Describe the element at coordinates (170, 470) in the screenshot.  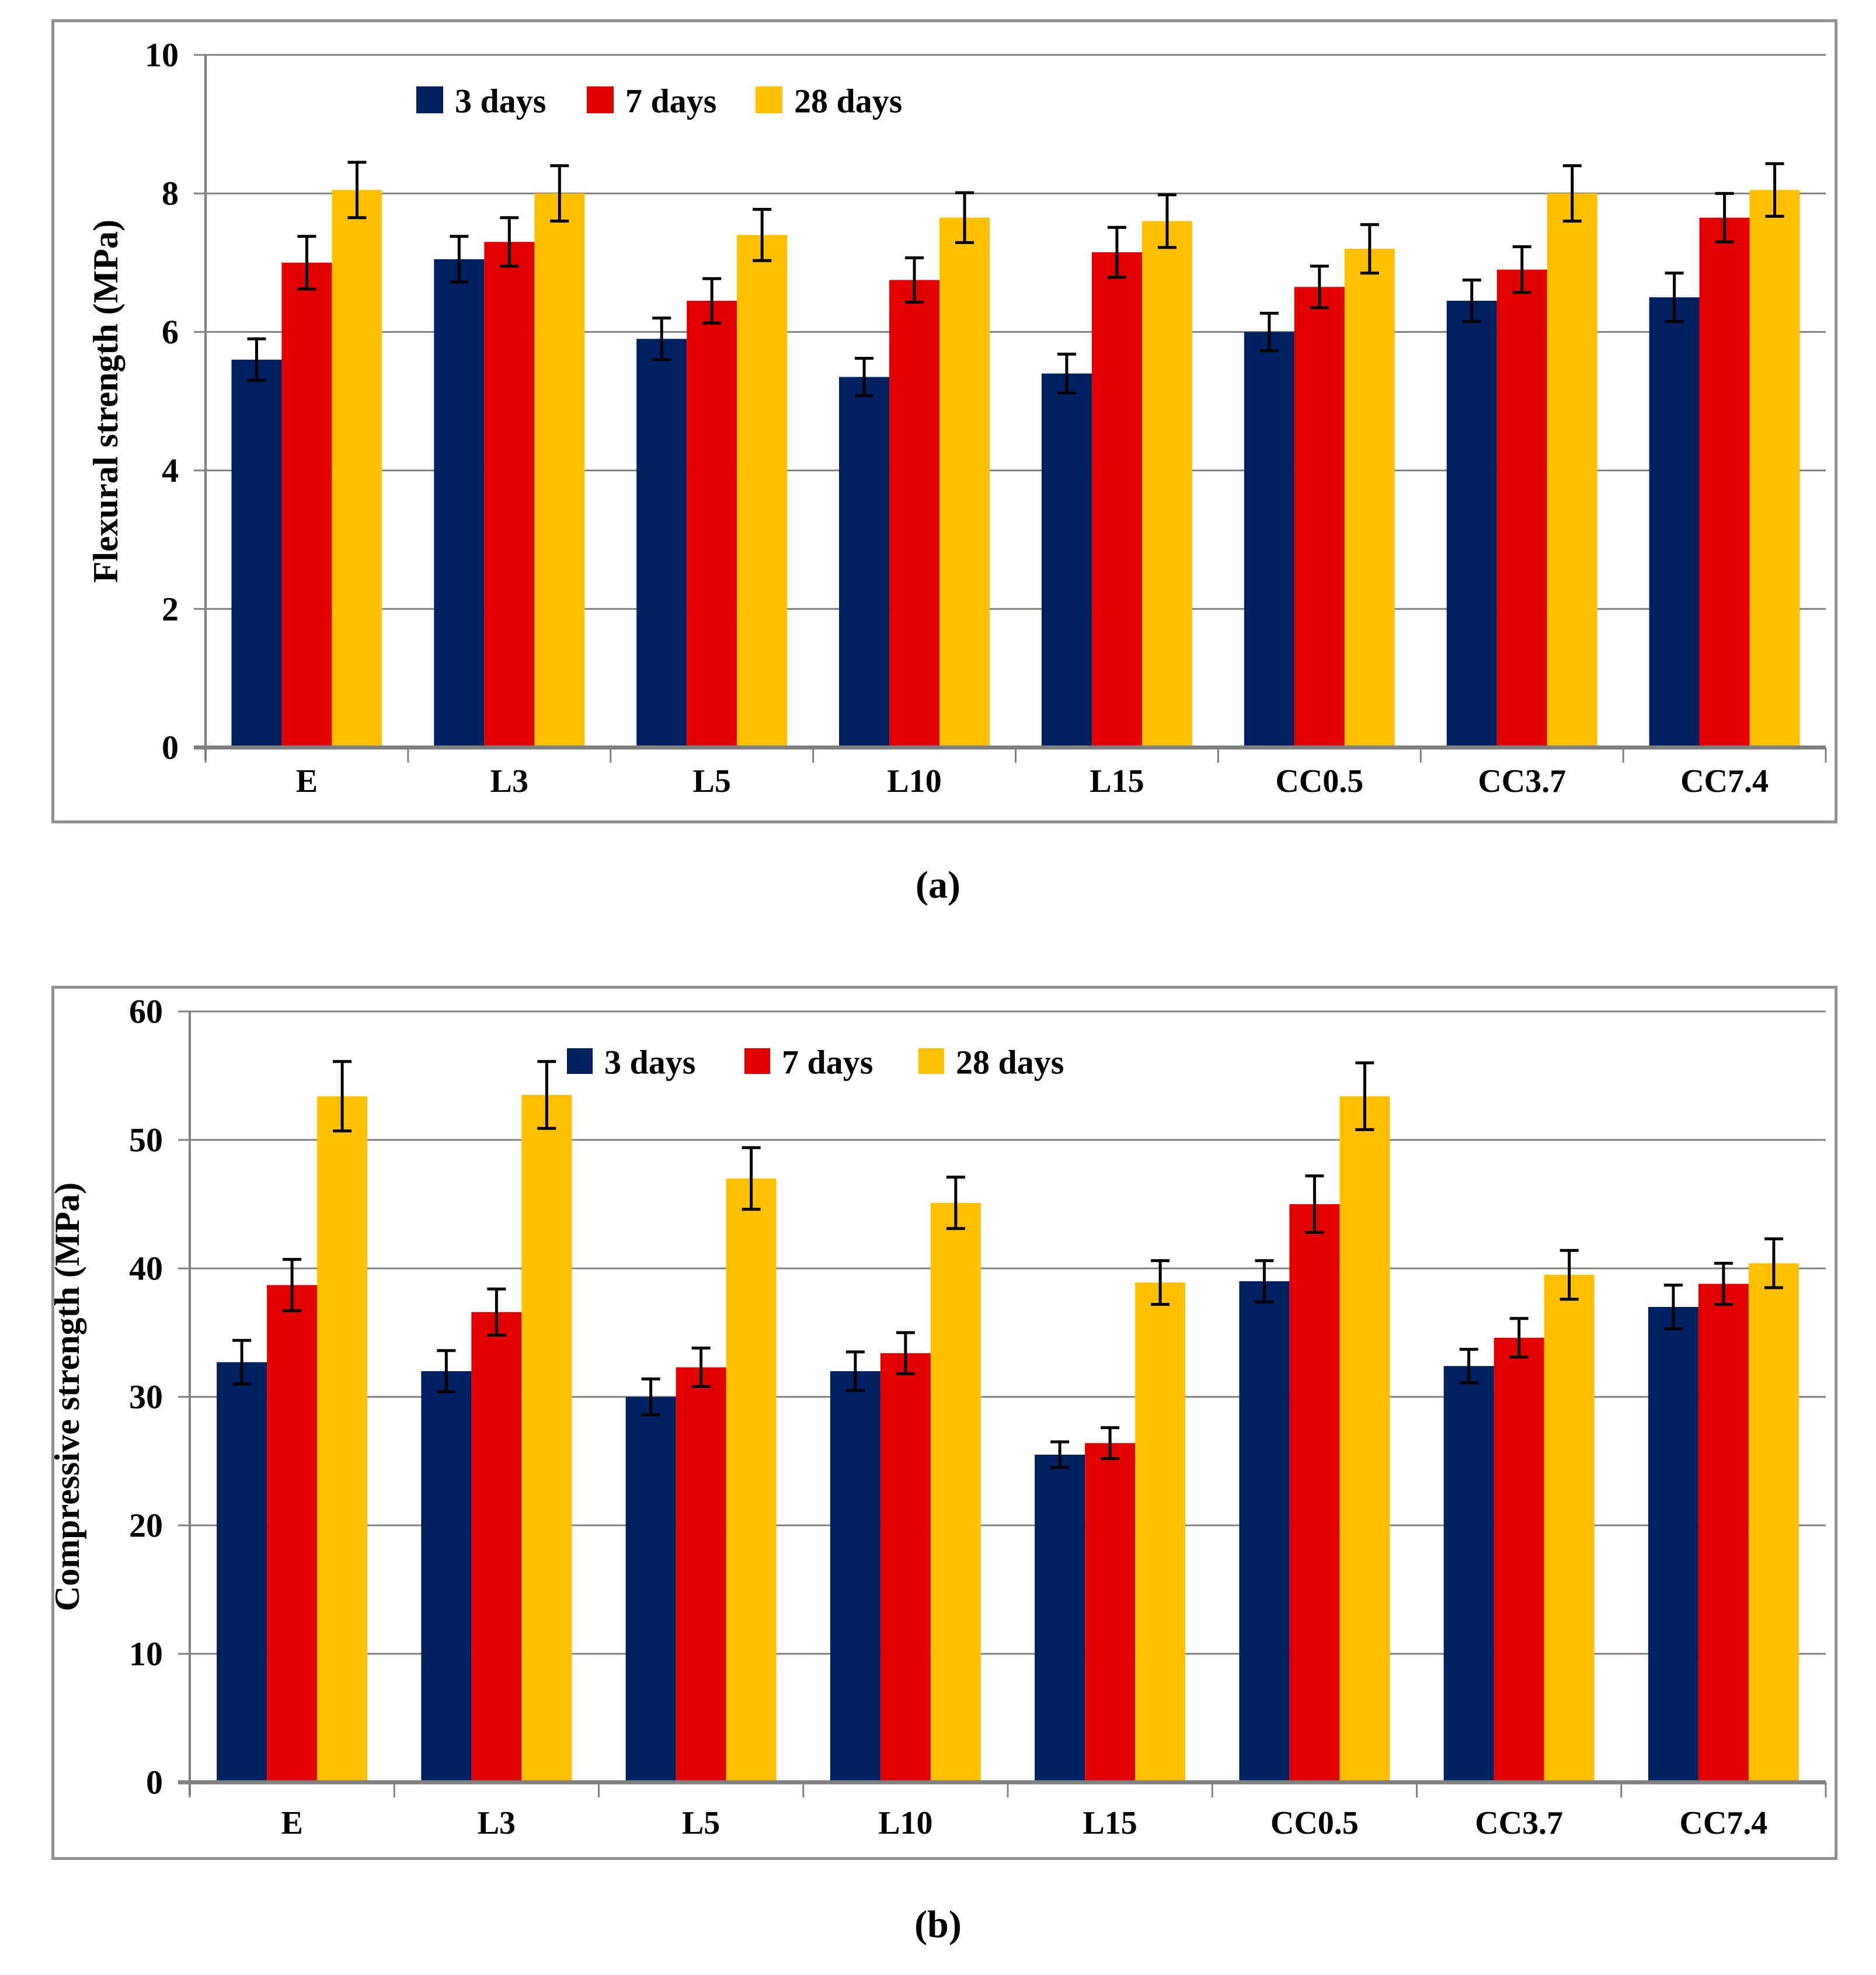
I see `y-tick-label: 4` at that location.